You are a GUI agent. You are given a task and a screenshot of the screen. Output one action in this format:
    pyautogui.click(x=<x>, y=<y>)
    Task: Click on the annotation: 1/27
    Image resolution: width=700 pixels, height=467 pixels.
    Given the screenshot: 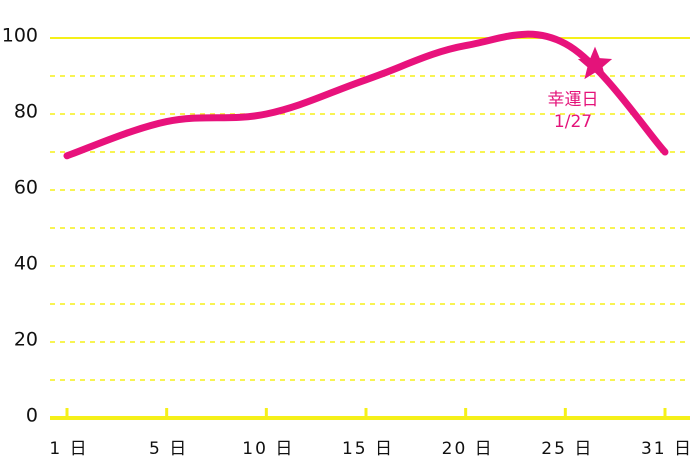 What is the action you would take?
    pyautogui.click(x=573, y=122)
    